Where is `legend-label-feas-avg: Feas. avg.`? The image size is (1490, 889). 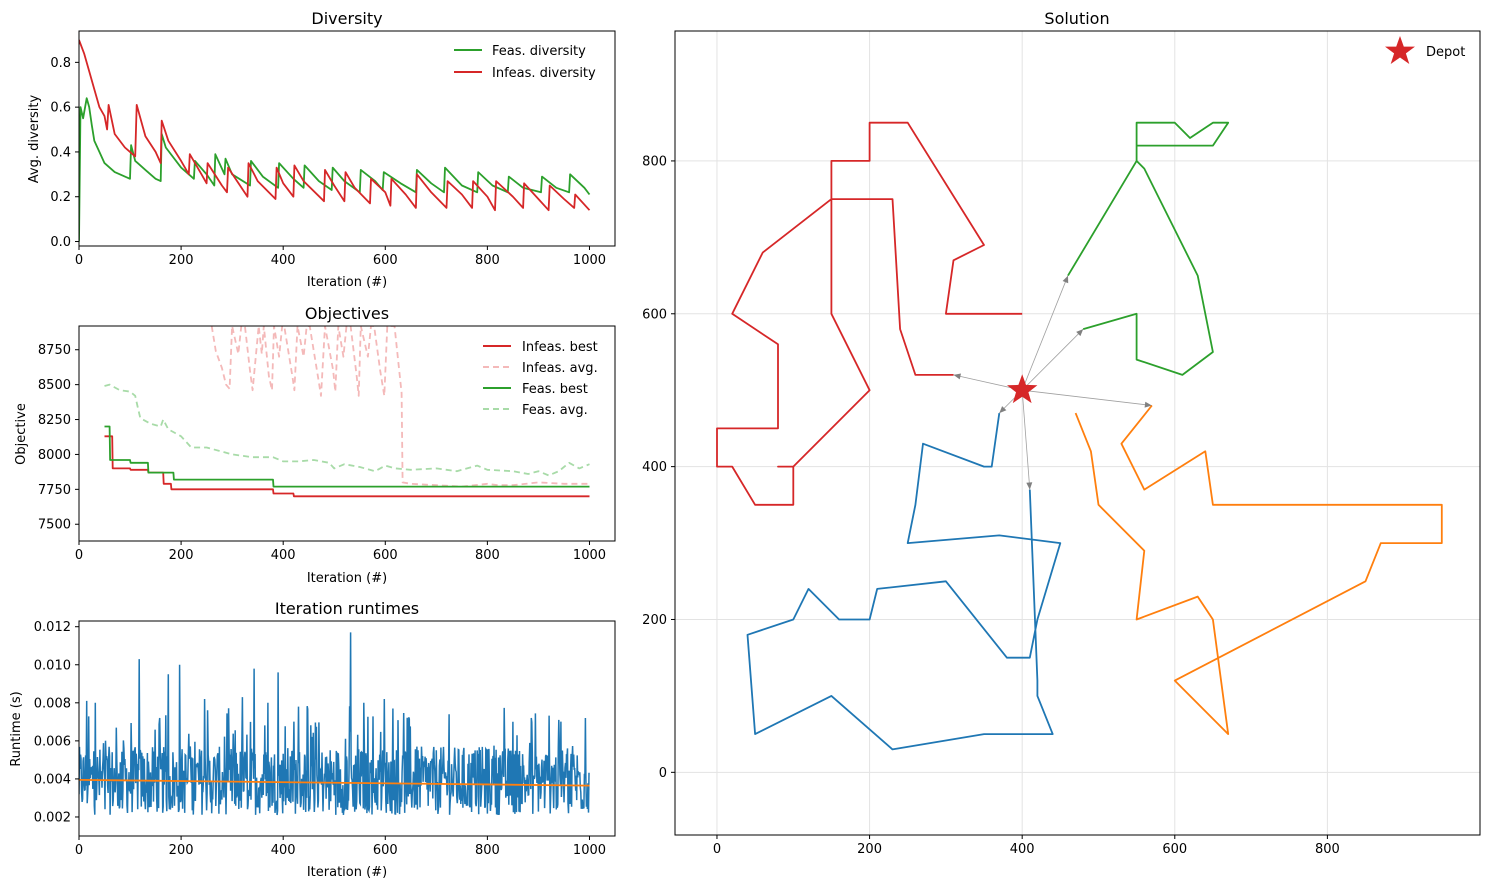 legend-label-feas-avg: Feas. avg. is located at coordinates (555, 410).